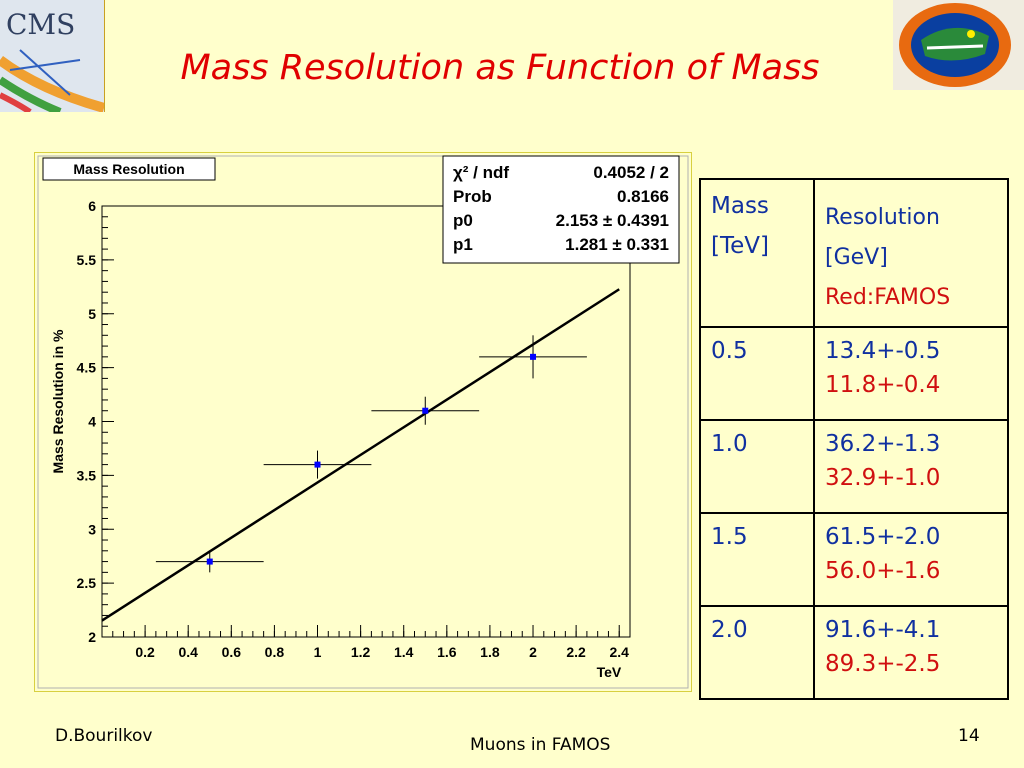 This screenshot has height=768, width=1024. What do you see at coordinates (958, 45) in the screenshot?
I see `gator-logo` at bounding box center [958, 45].